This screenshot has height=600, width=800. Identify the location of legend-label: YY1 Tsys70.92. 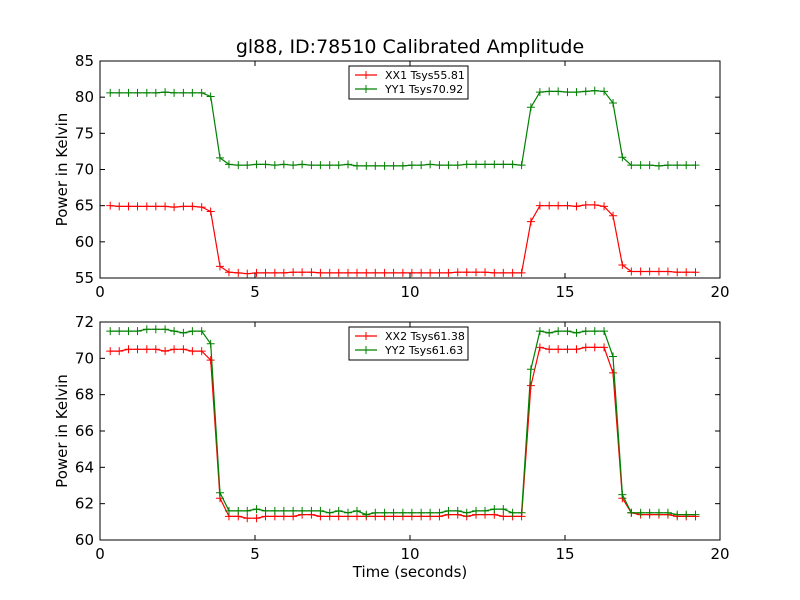
(423, 89).